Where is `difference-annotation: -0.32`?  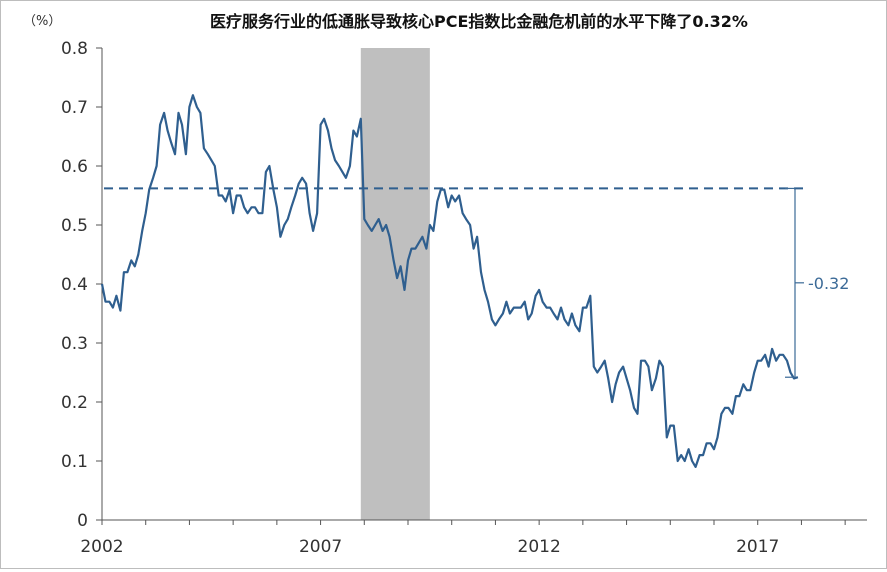
difference-annotation: -0.32 is located at coordinates (828, 283).